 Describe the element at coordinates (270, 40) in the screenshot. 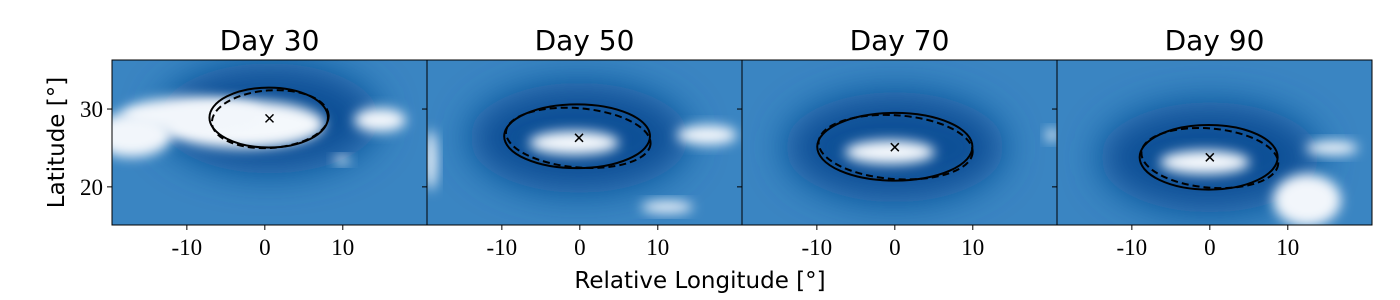

I see `panel-title: Day 30` at that location.